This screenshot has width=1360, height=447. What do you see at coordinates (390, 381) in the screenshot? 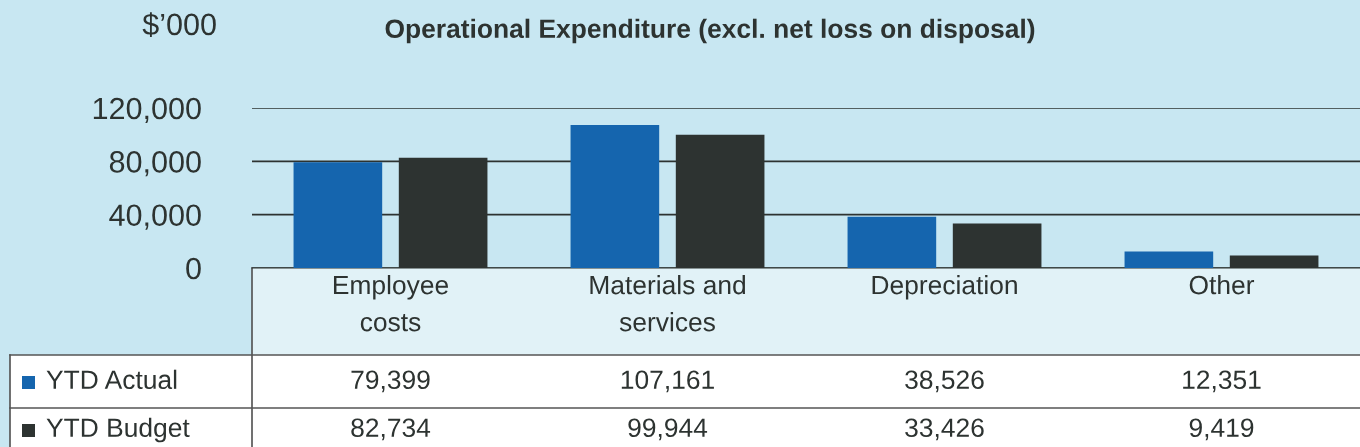
I see `data-label: 79,399` at bounding box center [390, 381].